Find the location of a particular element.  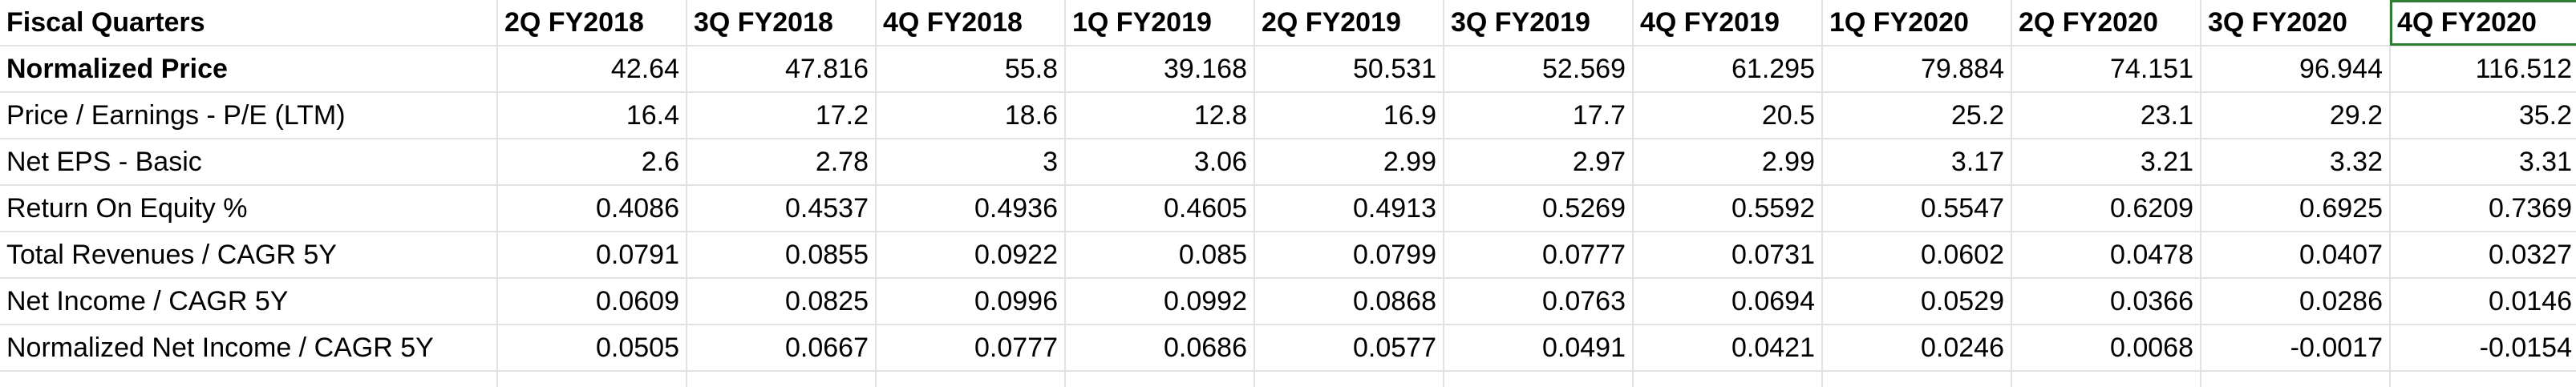

value-cell: 42.64 is located at coordinates (592, 69).